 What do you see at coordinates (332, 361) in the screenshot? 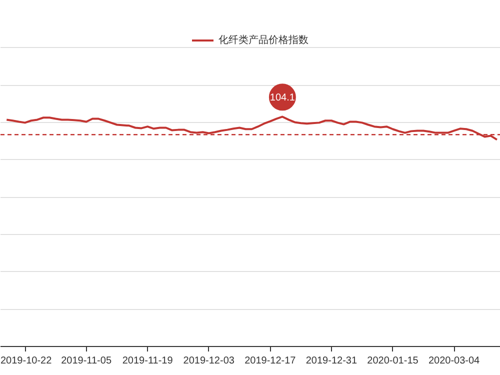
I see `x-tick-label: 2019-12-31` at bounding box center [332, 361].